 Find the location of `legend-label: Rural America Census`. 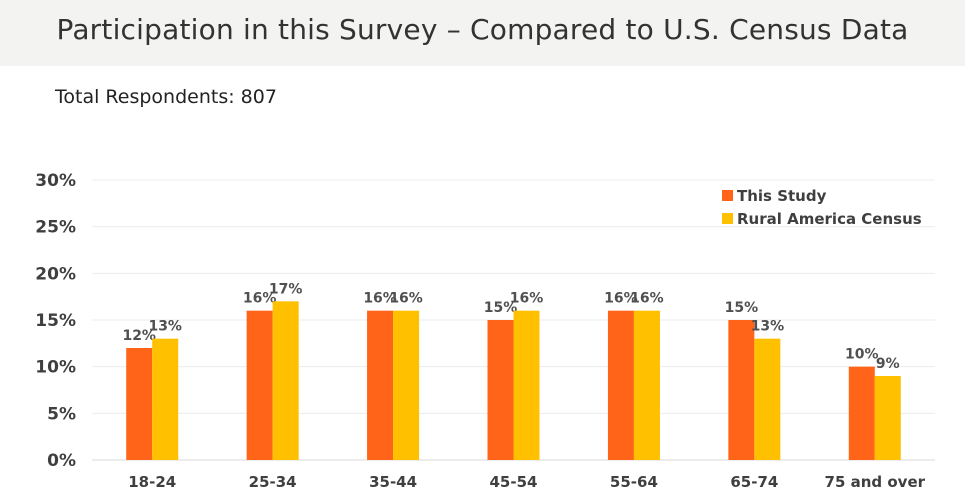

legend-label: Rural America Census is located at coordinates (829, 219).